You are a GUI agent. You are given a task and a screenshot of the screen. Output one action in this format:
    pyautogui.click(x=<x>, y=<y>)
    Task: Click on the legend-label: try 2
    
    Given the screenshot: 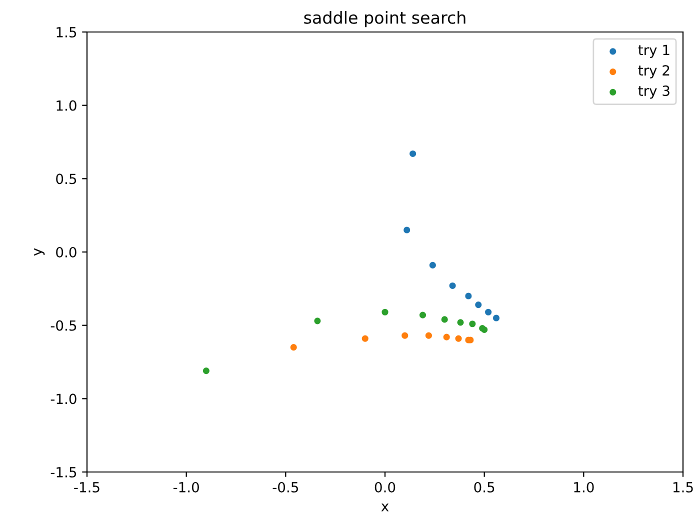 What is the action you would take?
    pyautogui.click(x=654, y=71)
    